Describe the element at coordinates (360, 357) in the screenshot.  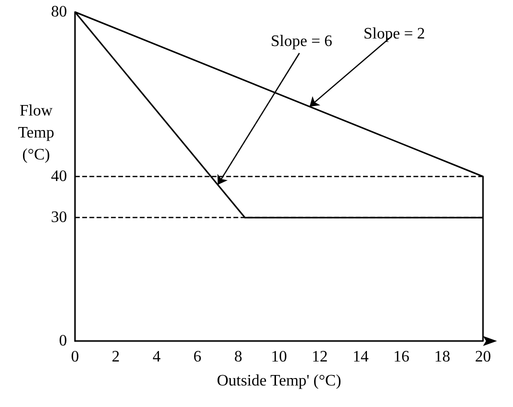
I see `x-tick-label: 14` at that location.